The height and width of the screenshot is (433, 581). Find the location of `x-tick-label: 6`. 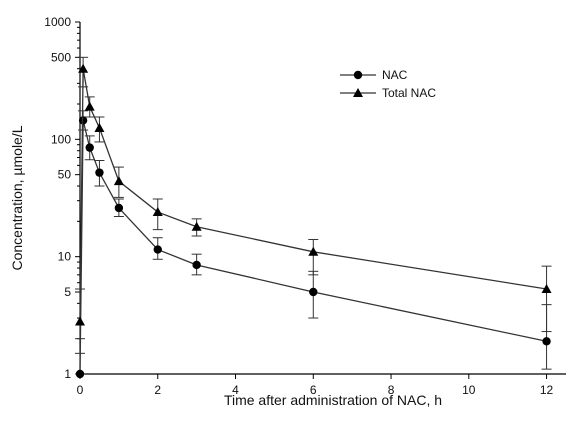

x-tick-label: 6 is located at coordinates (313, 390).